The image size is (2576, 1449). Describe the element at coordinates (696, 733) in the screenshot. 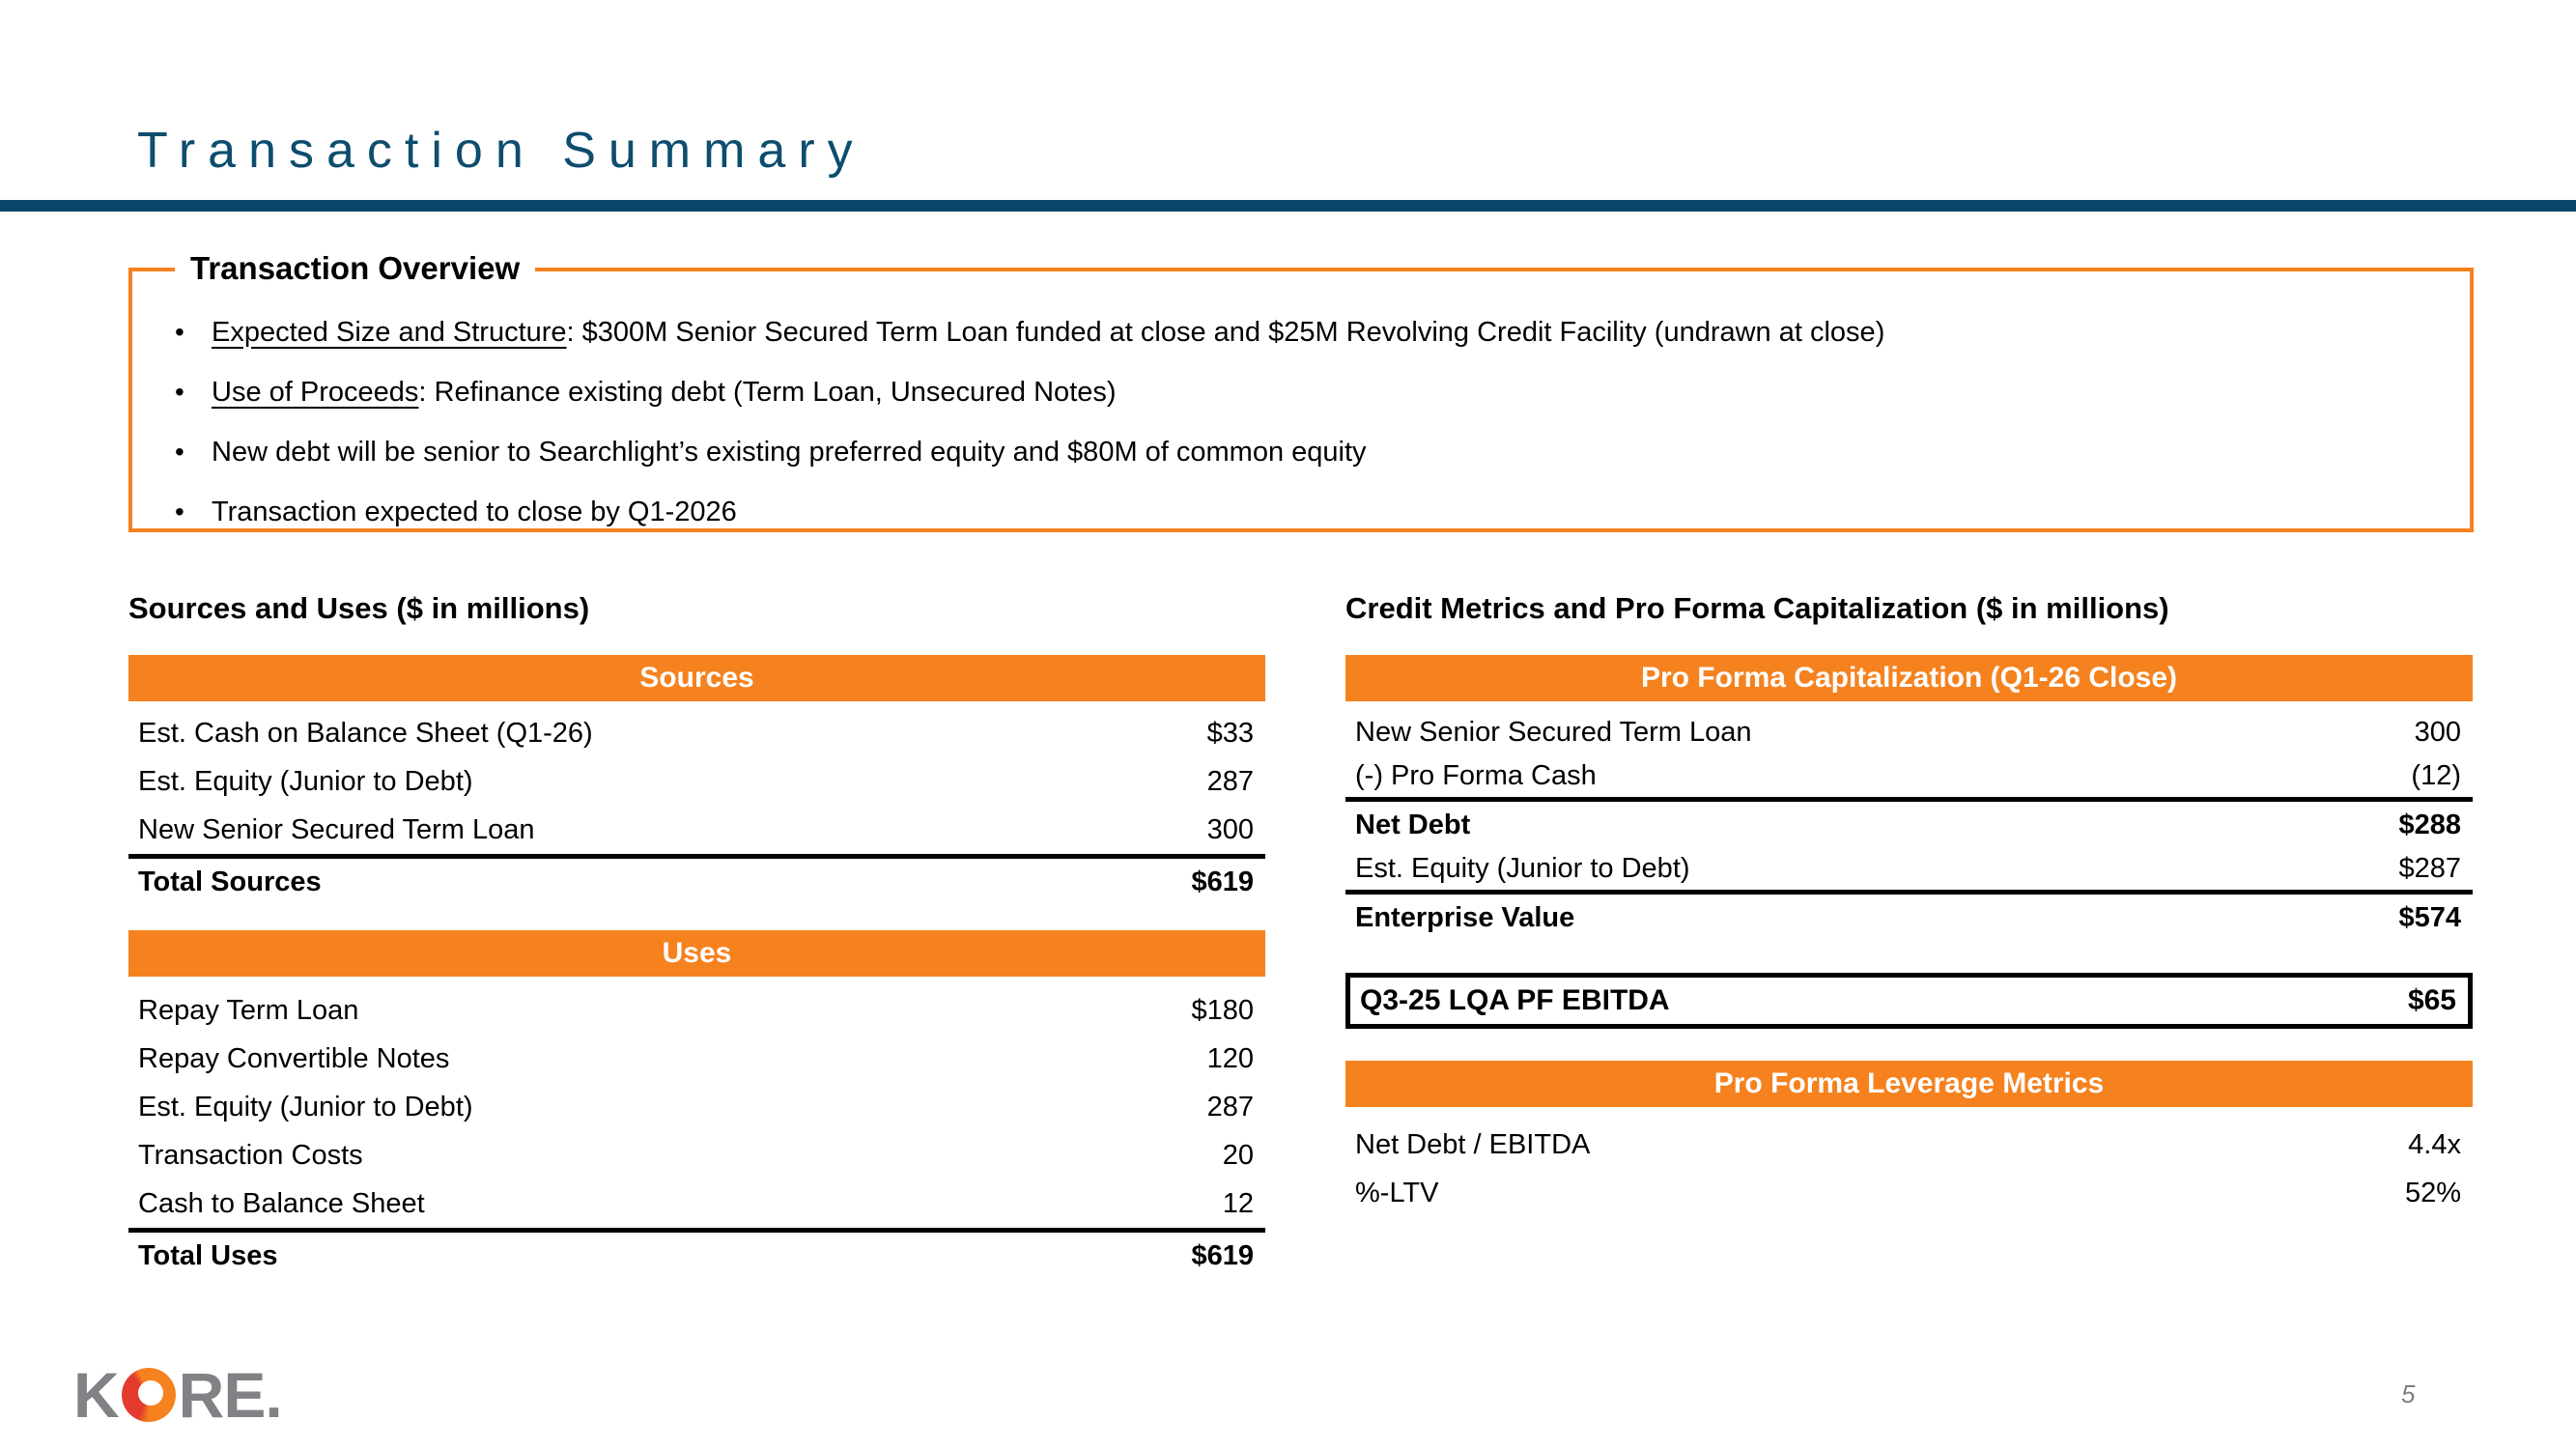

I see `table-row: Est. Cash on Balance Sheet (Q1-26) $33` at that location.